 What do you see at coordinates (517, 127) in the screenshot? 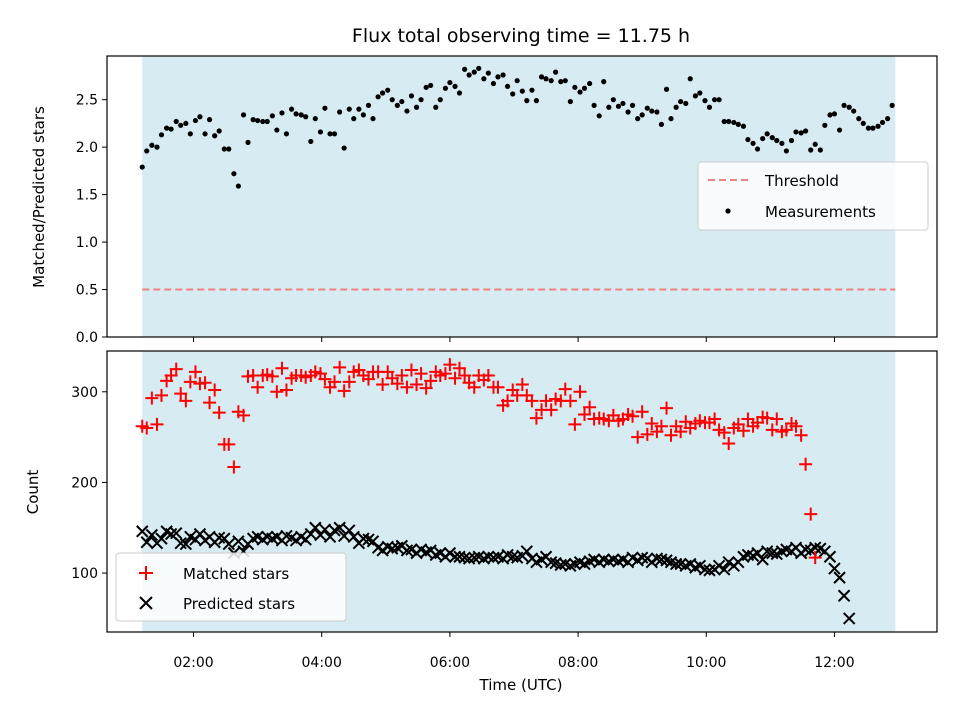
I see `measurements-series` at bounding box center [517, 127].